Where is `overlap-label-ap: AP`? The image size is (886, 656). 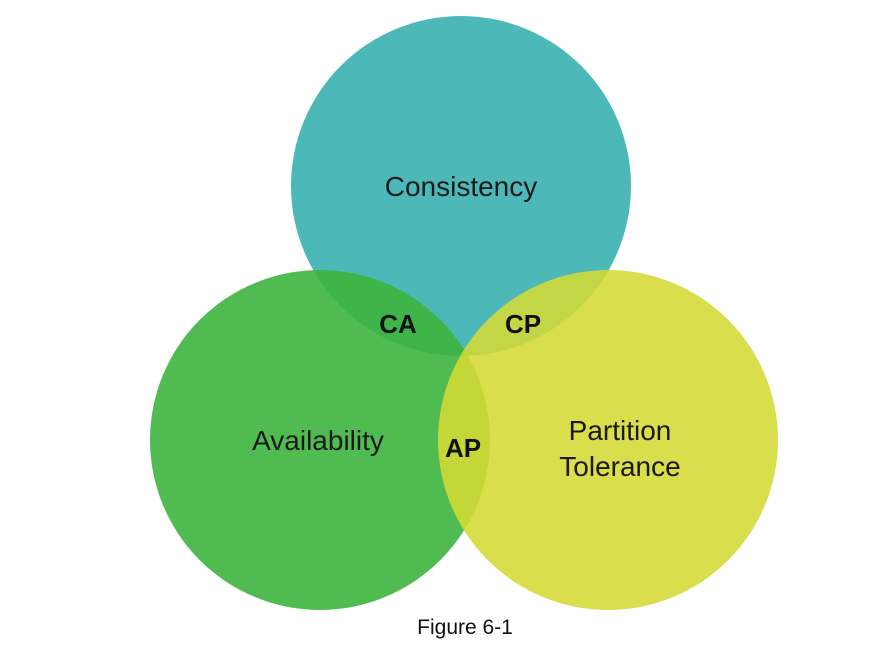 overlap-label-ap: AP is located at coordinates (463, 448).